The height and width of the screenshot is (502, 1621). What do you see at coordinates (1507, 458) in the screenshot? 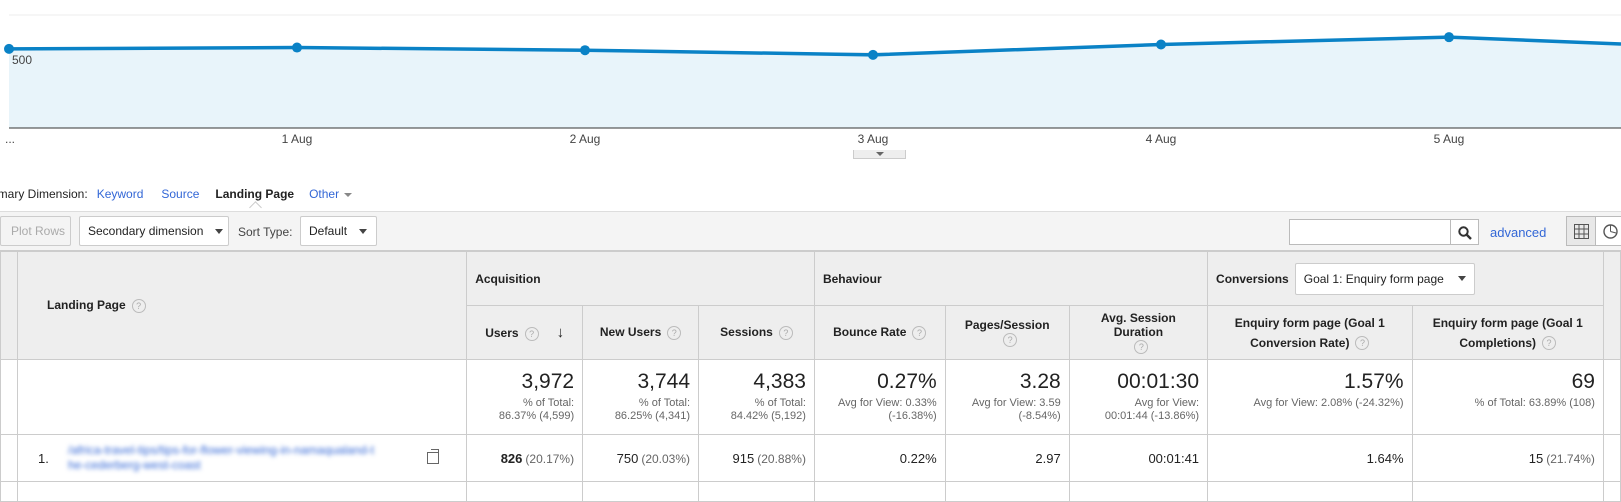
I see `completions-cell: 15 (21.74%)` at bounding box center [1507, 458].